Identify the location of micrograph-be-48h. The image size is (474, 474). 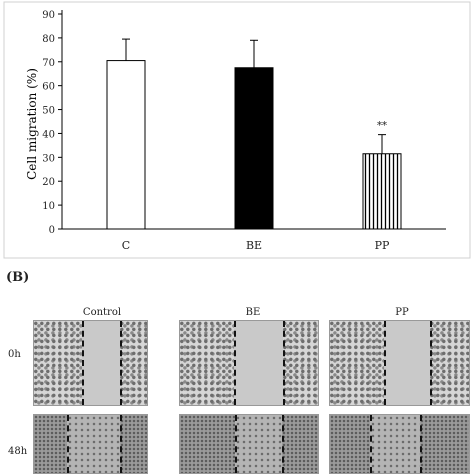
(249, 444).